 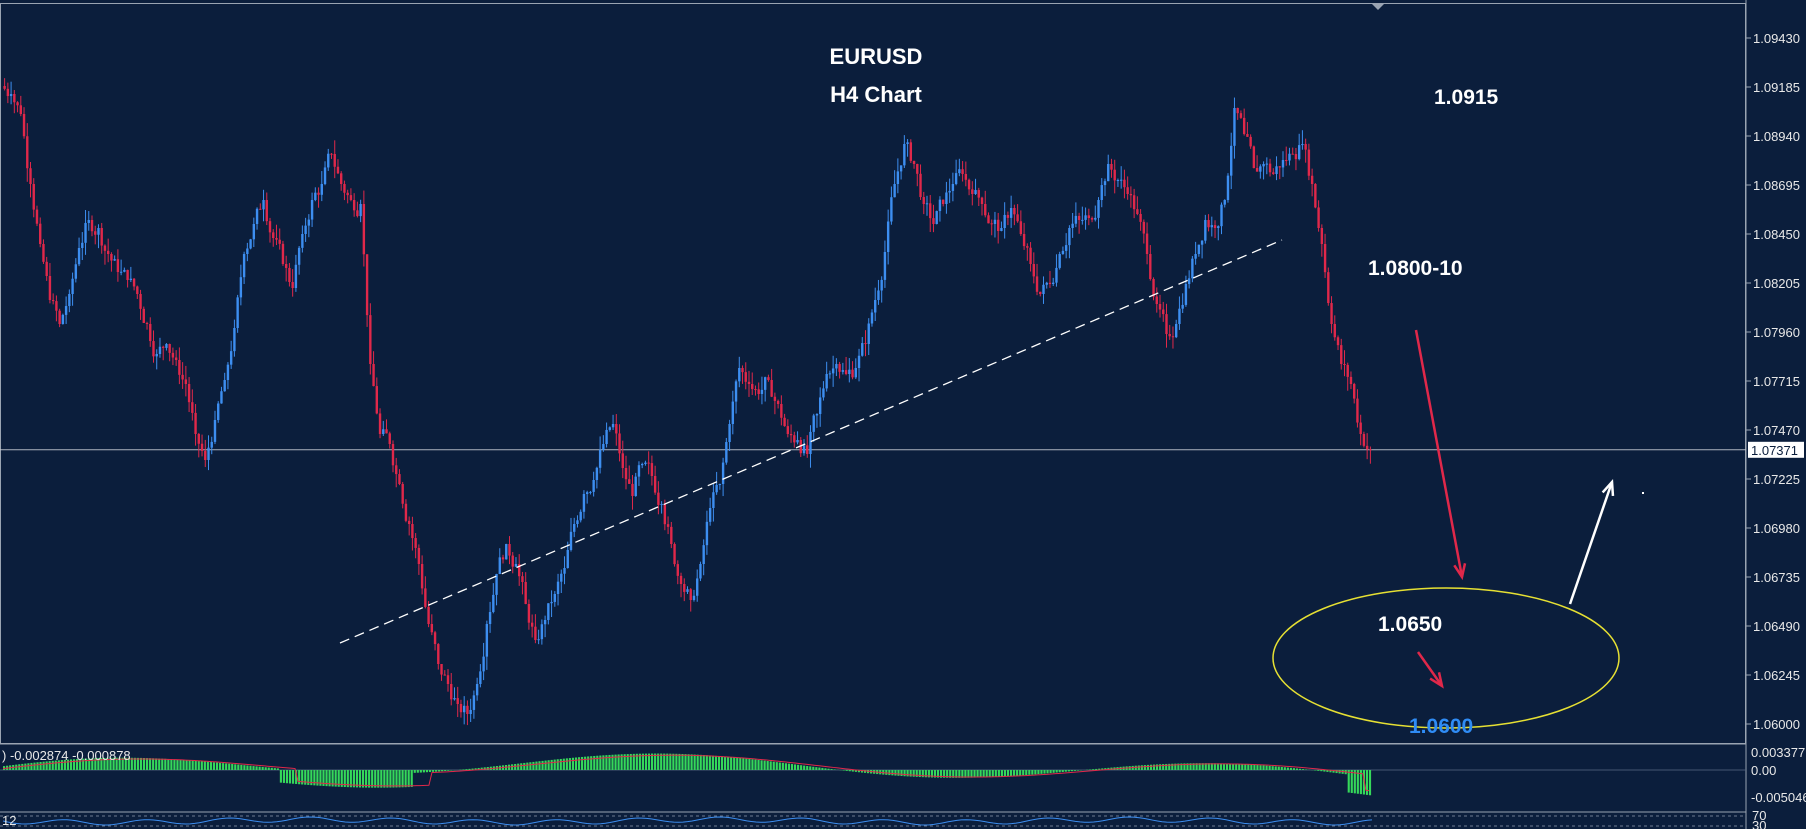 What do you see at coordinates (1776, 283) in the screenshot?
I see `price-tick-label: 1.08205` at bounding box center [1776, 283].